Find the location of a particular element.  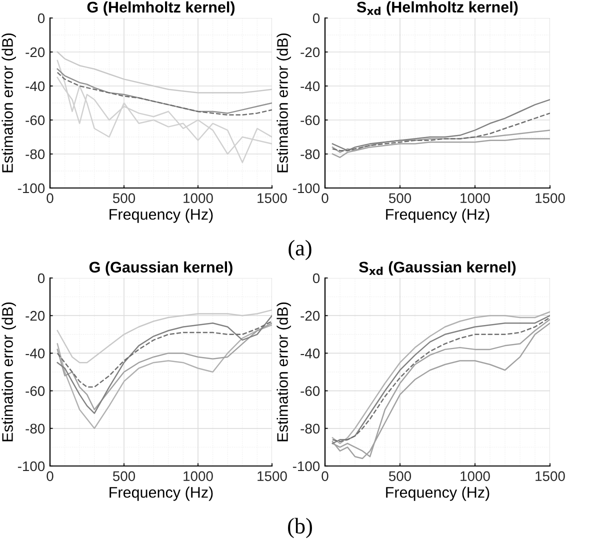

chart-title: G (Helmholtz kernel) is located at coordinates (161, 8).